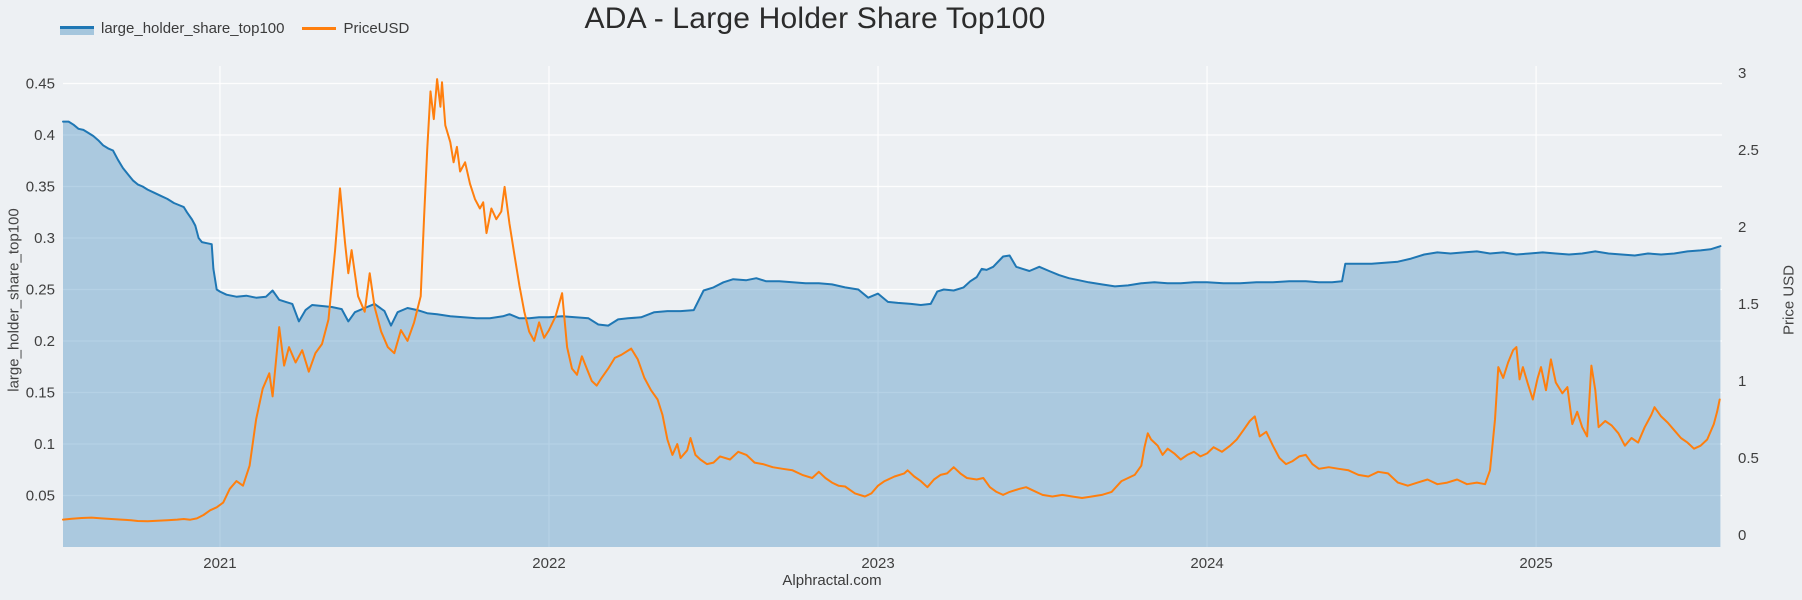 This screenshot has width=1802, height=600. Describe the element at coordinates (548, 563) in the screenshot. I see `x-tick-label: 2022` at that location.